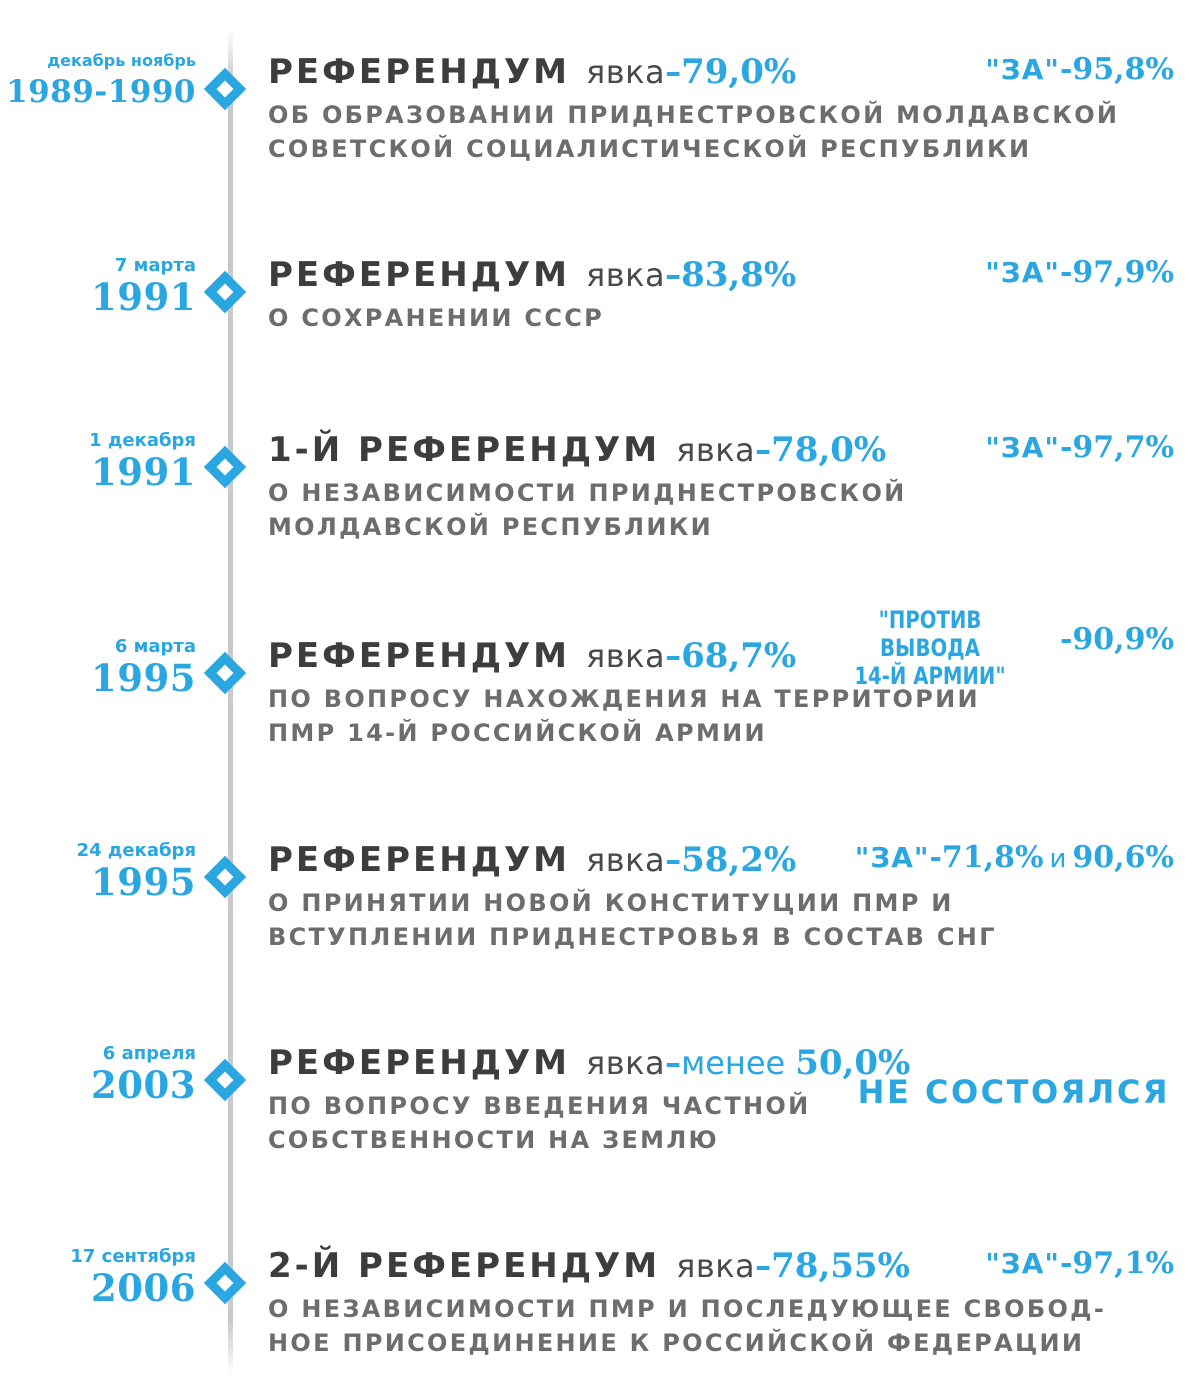  What do you see at coordinates (1116, 69) in the screenshot?
I see `result-value: -95,8%` at bounding box center [1116, 69].